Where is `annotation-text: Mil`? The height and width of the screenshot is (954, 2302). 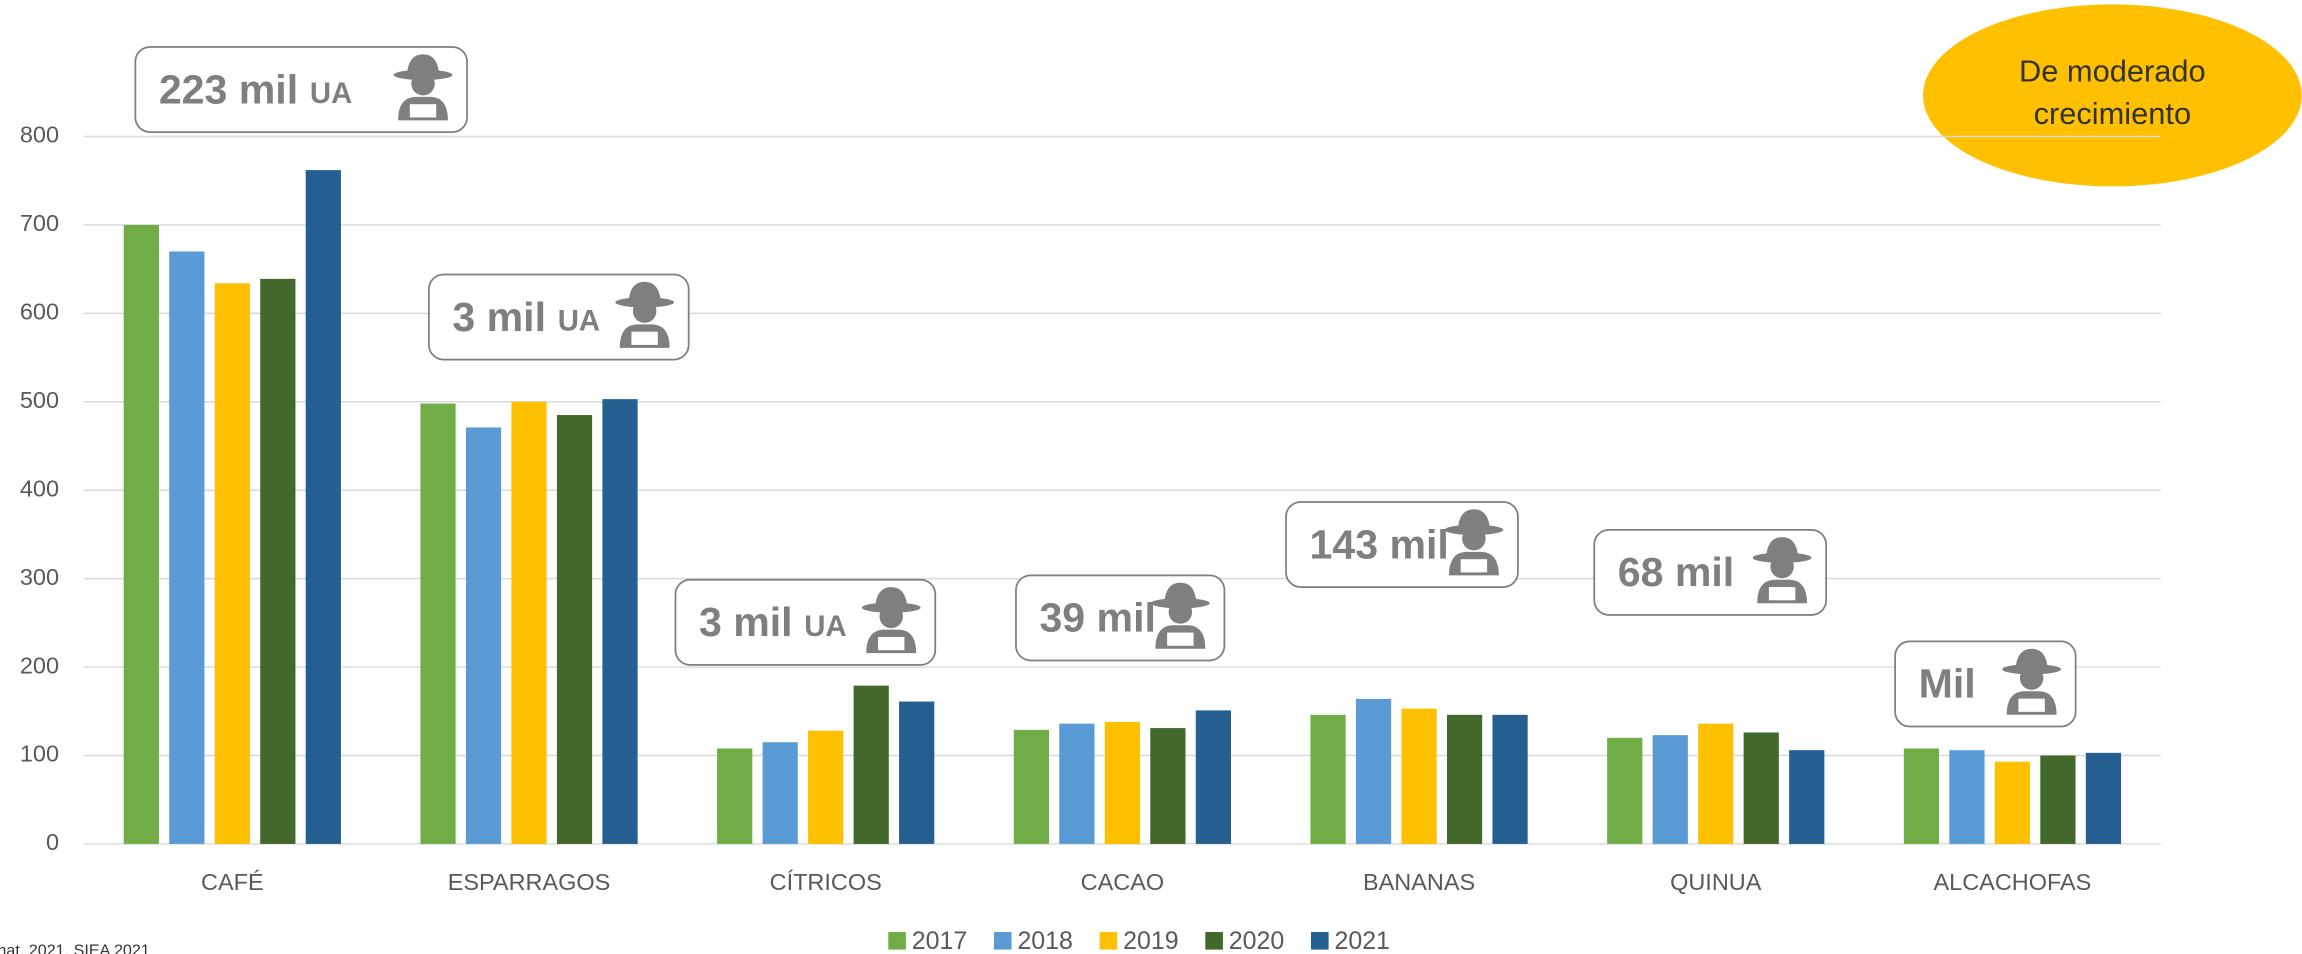 annotation-text: Mil is located at coordinates (1947, 684).